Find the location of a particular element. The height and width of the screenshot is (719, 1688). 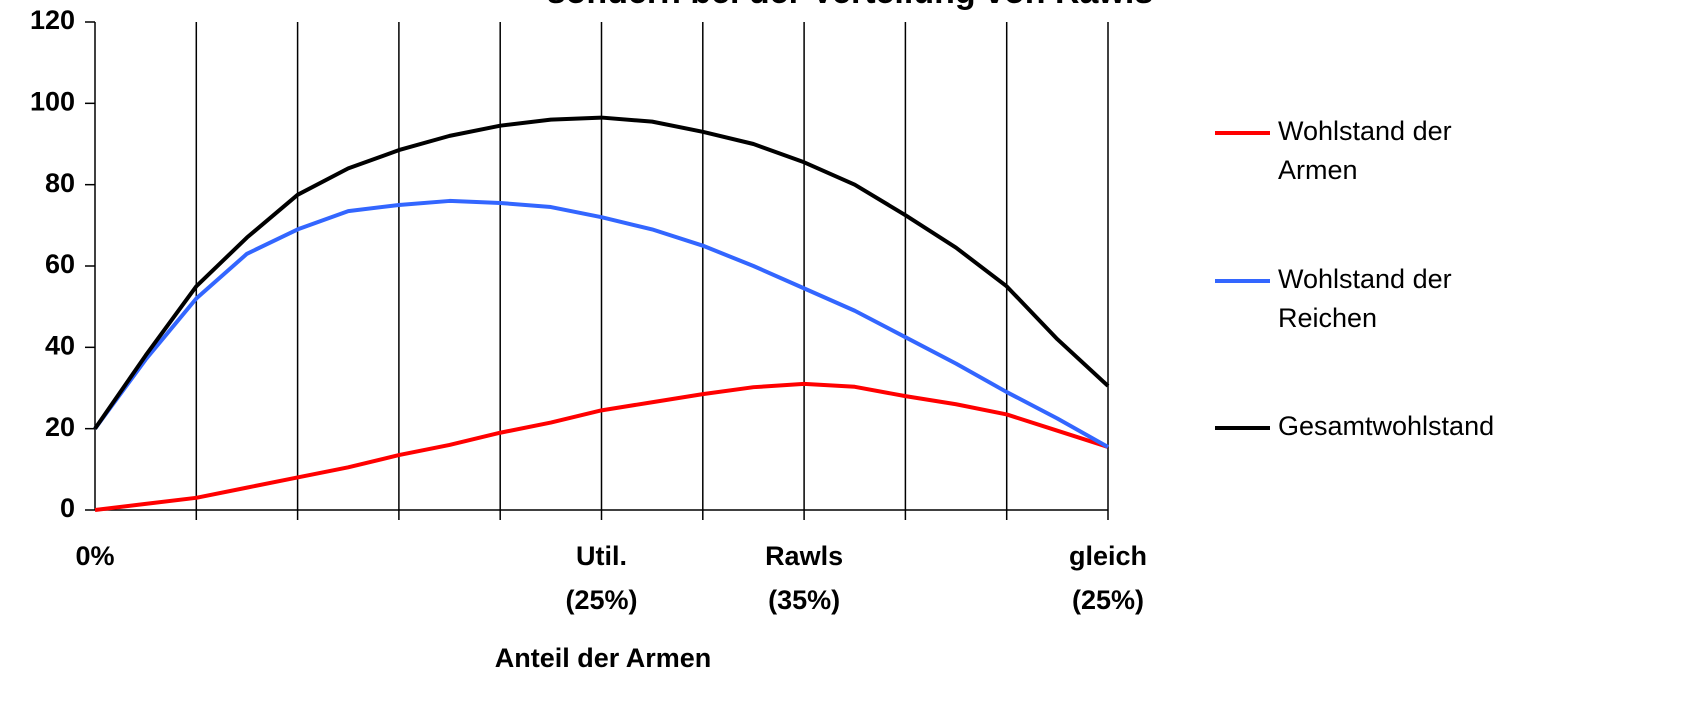

x-tick-label-line: Rawls is located at coordinates (804, 556).